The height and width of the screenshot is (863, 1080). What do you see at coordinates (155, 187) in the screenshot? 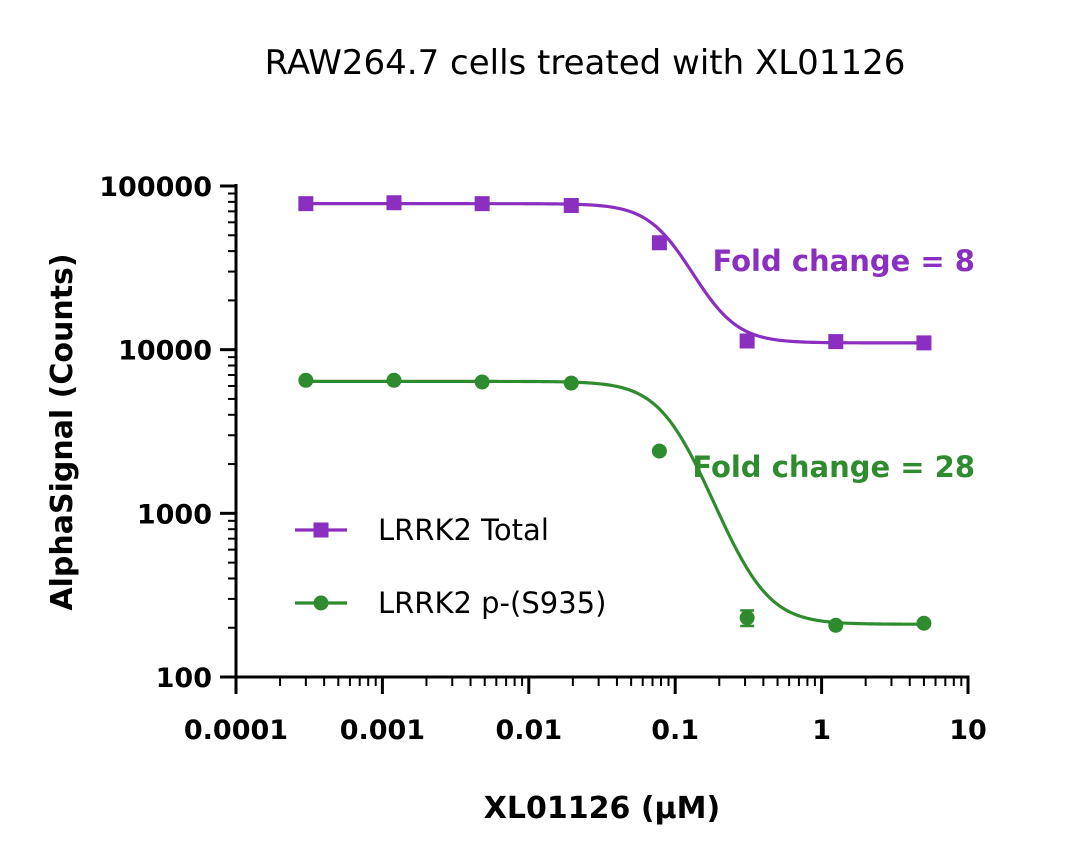
I see `y-tick-label: 100000` at bounding box center [155, 187].